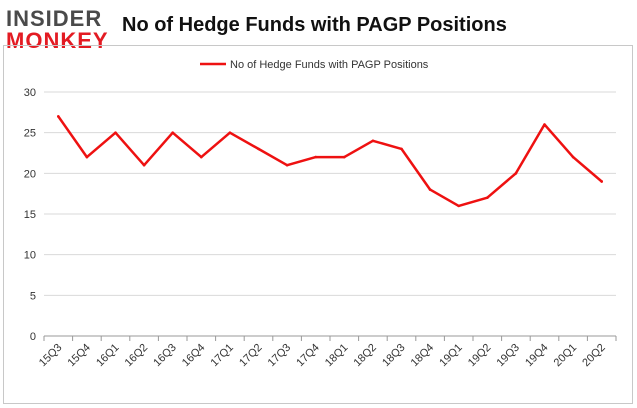  Describe the element at coordinates (480, 356) in the screenshot. I see `x-tick-label: 19Q2` at that location.